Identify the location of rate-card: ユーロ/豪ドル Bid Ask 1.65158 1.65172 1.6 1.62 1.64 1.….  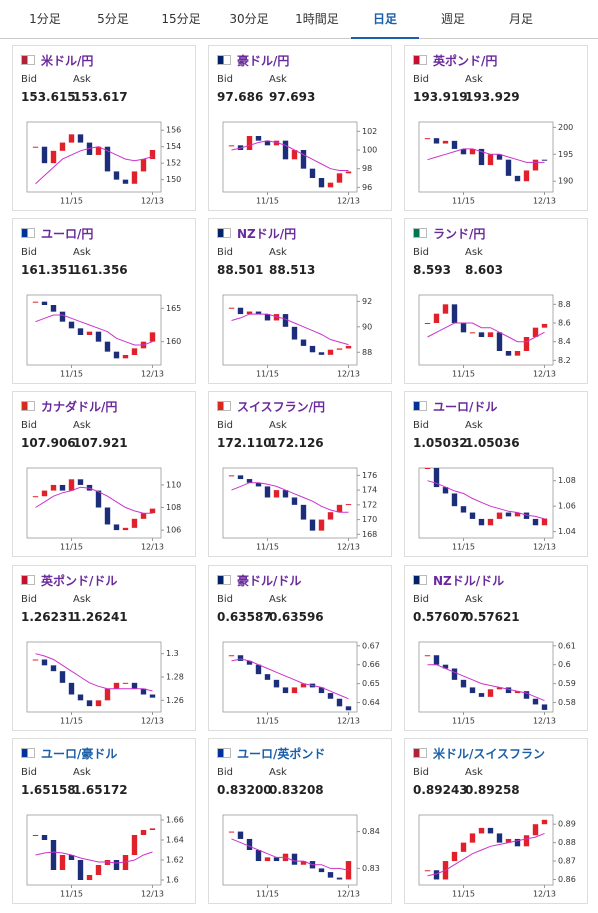
(104, 821).